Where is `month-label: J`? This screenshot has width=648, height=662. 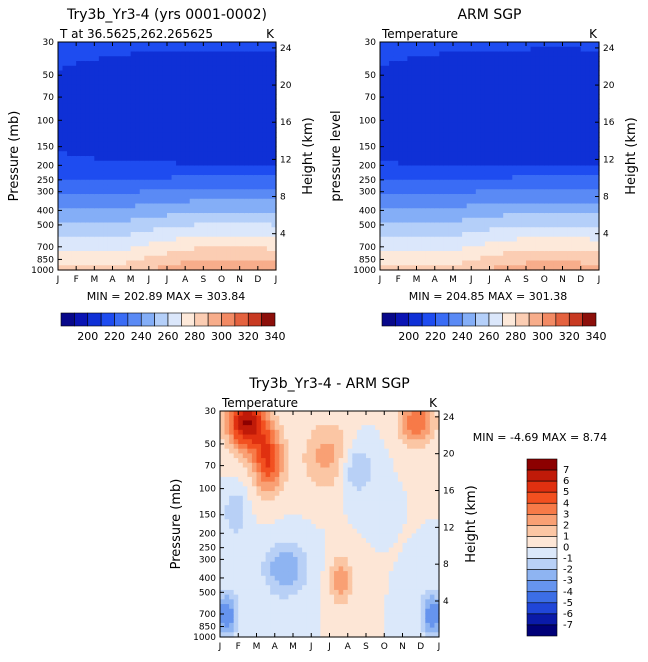 month-label: J is located at coordinates (276, 280).